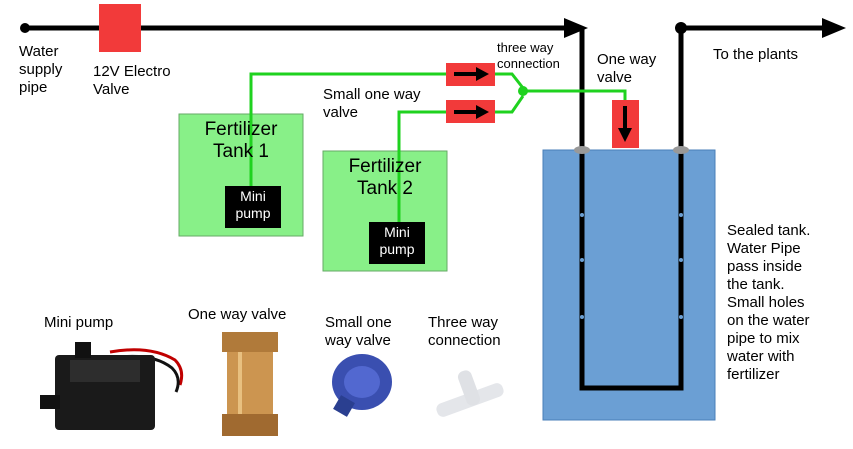 The height and width of the screenshot is (449, 853). Describe the element at coordinates (575, 94) in the screenshot. I see `merge-line-out` at that location.